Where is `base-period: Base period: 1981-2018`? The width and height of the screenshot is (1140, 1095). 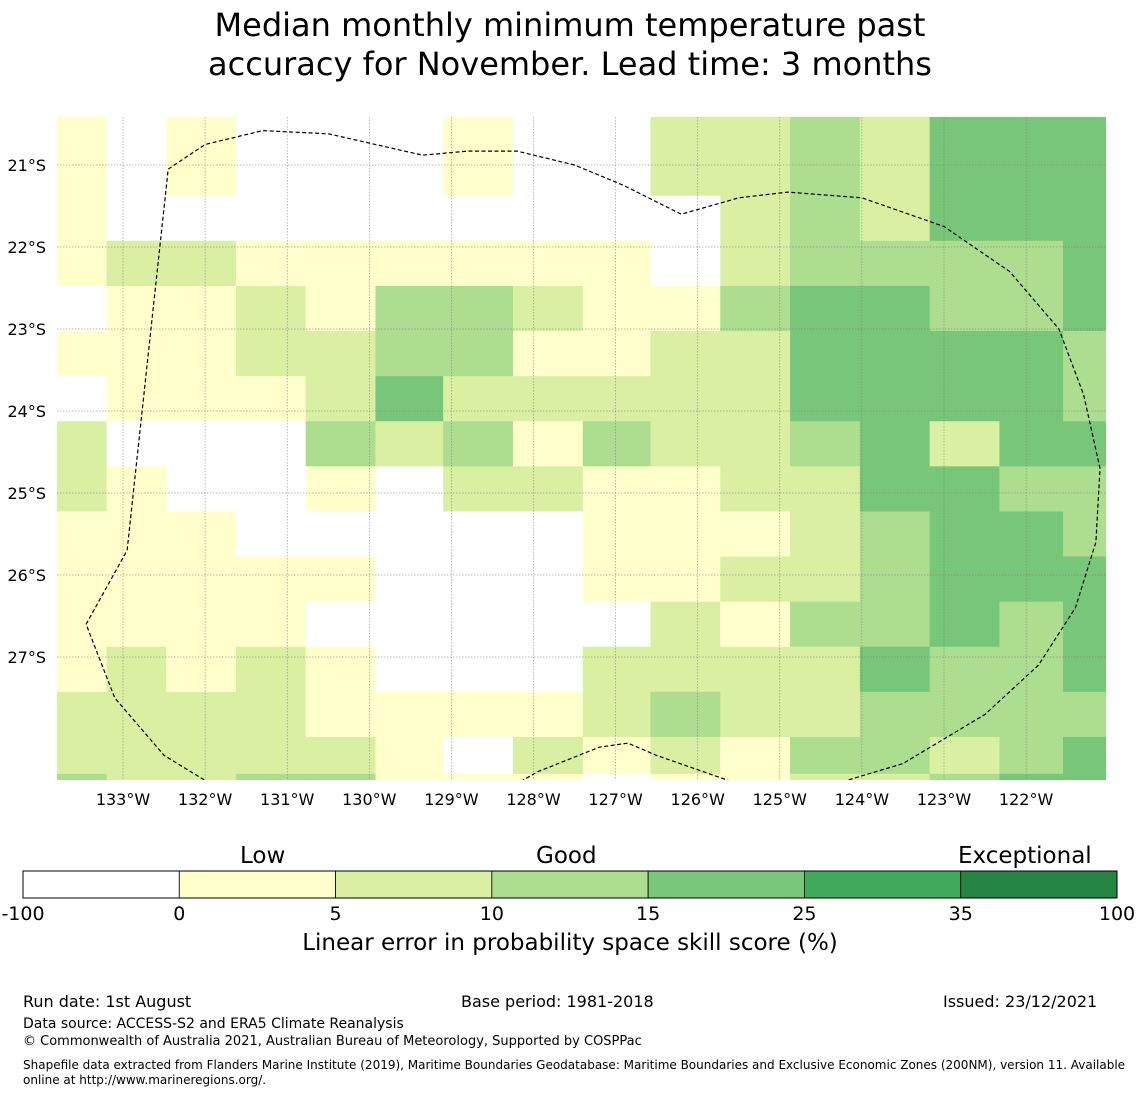
base-period: Base period: 1981-2018 is located at coordinates (557, 1001).